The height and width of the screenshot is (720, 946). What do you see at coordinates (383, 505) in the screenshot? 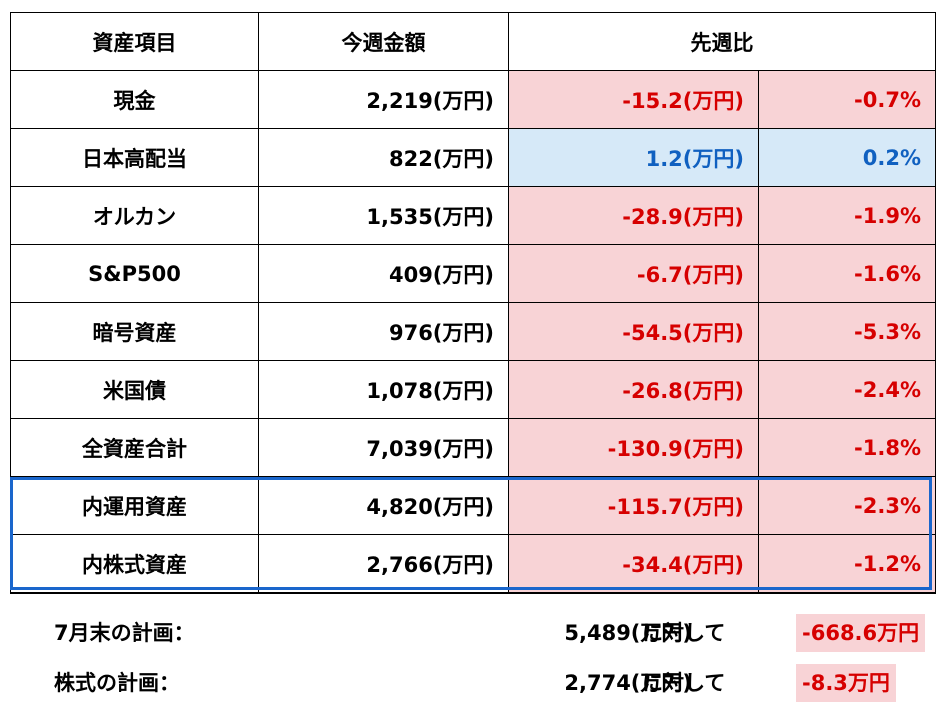
I see `amount-cell: 4,820(万円)` at bounding box center [383, 505].